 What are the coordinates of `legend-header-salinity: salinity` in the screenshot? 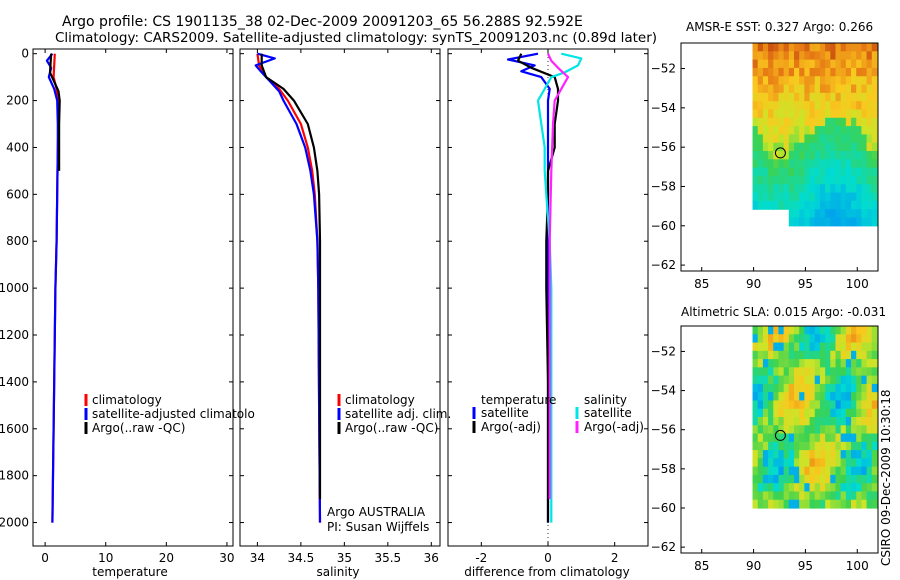 It's located at (605, 400).